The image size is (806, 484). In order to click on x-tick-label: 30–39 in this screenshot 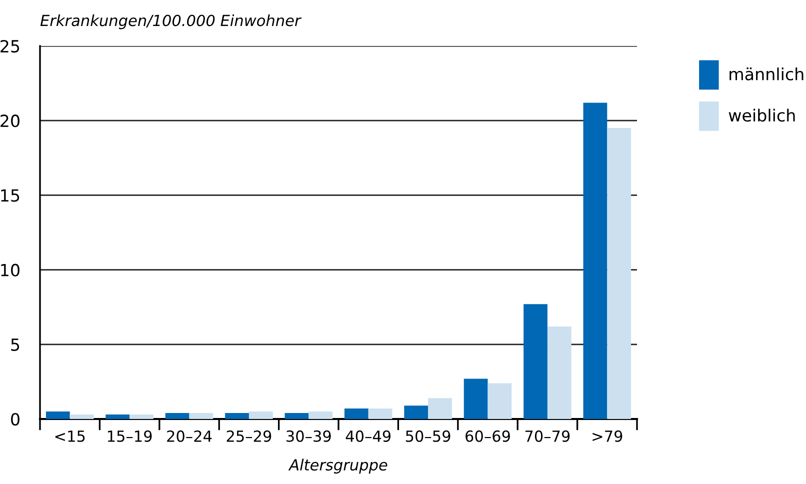, I will do `click(308, 436)`.